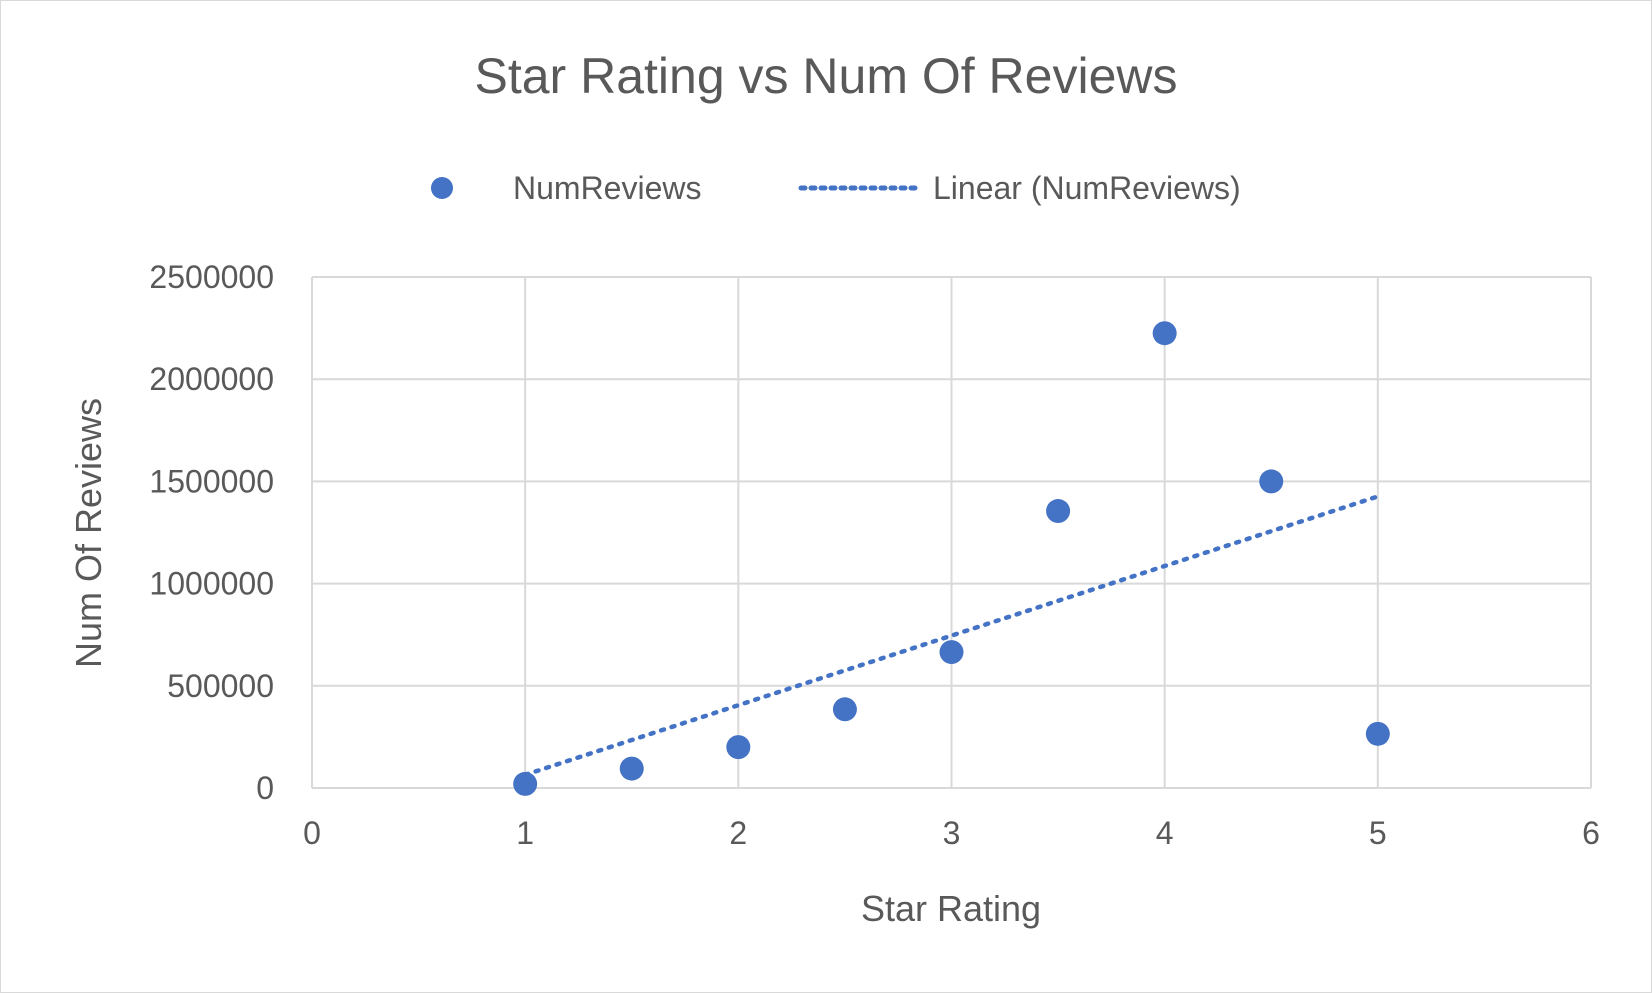 Image resolution: width=1652 pixels, height=993 pixels. Describe the element at coordinates (211, 481) in the screenshot. I see `y-tick-label: 1500000` at that location.